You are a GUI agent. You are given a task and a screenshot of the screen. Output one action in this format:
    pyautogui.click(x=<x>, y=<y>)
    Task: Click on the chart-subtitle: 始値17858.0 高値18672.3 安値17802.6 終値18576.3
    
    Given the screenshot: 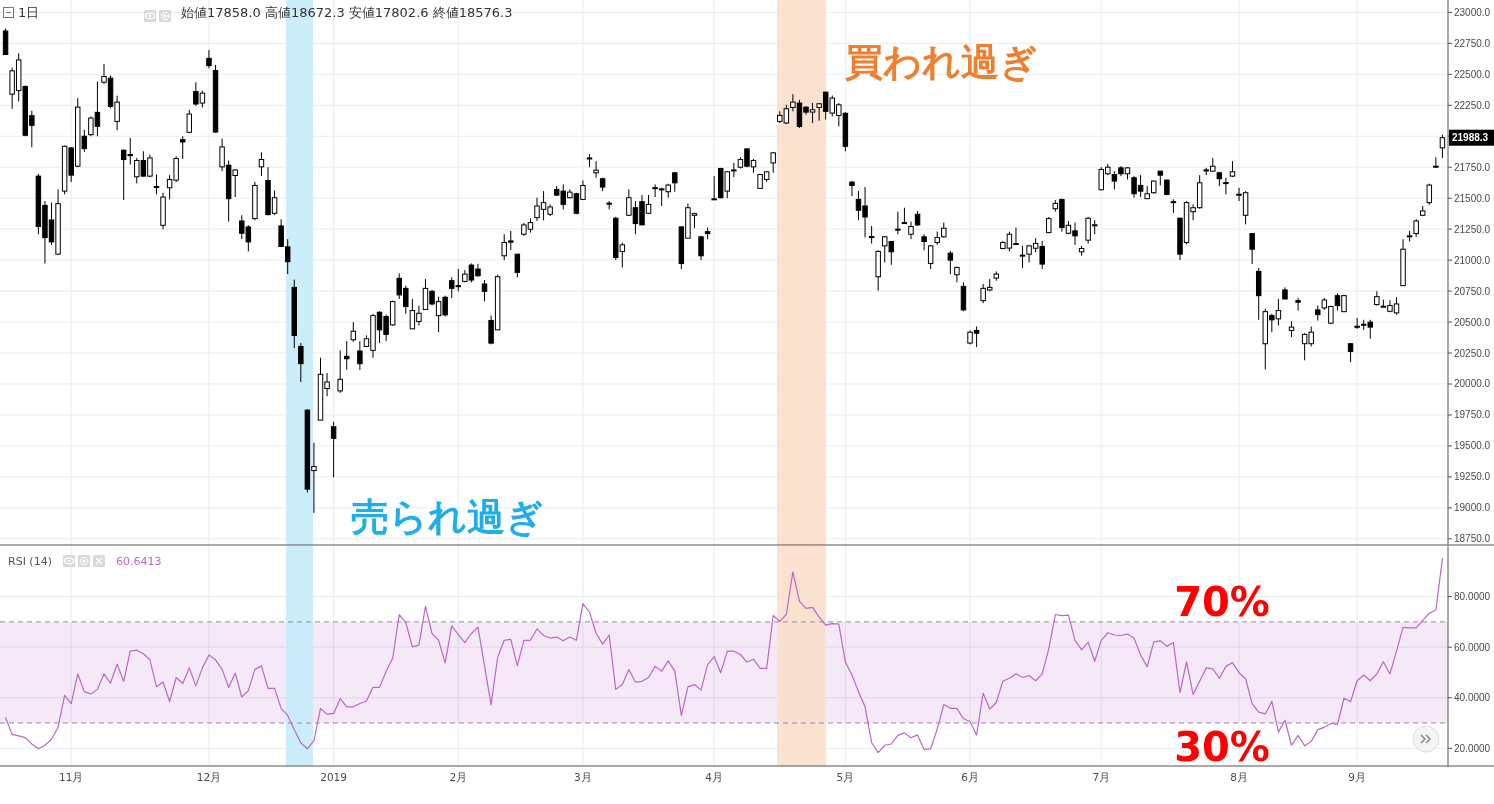 What is the action you would take?
    pyautogui.click(x=347, y=12)
    